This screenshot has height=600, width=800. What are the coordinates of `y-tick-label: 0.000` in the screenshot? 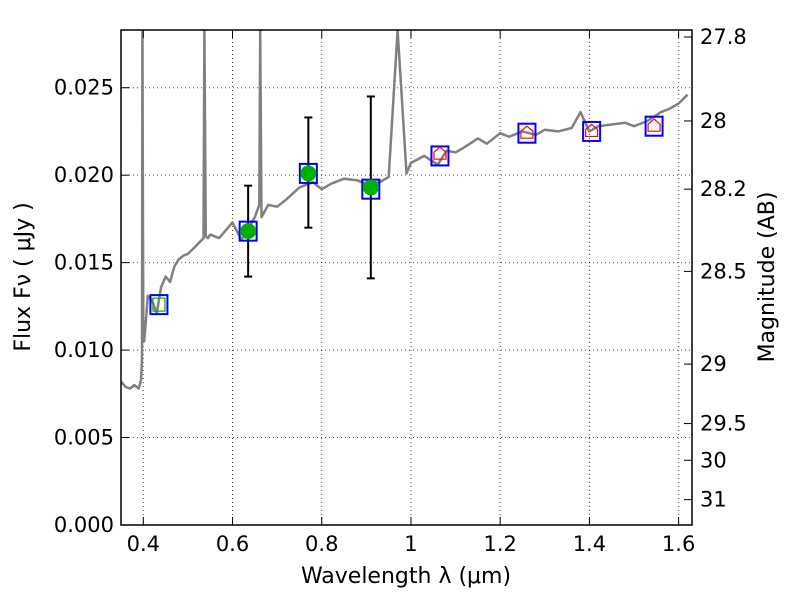 It's located at (84, 525).